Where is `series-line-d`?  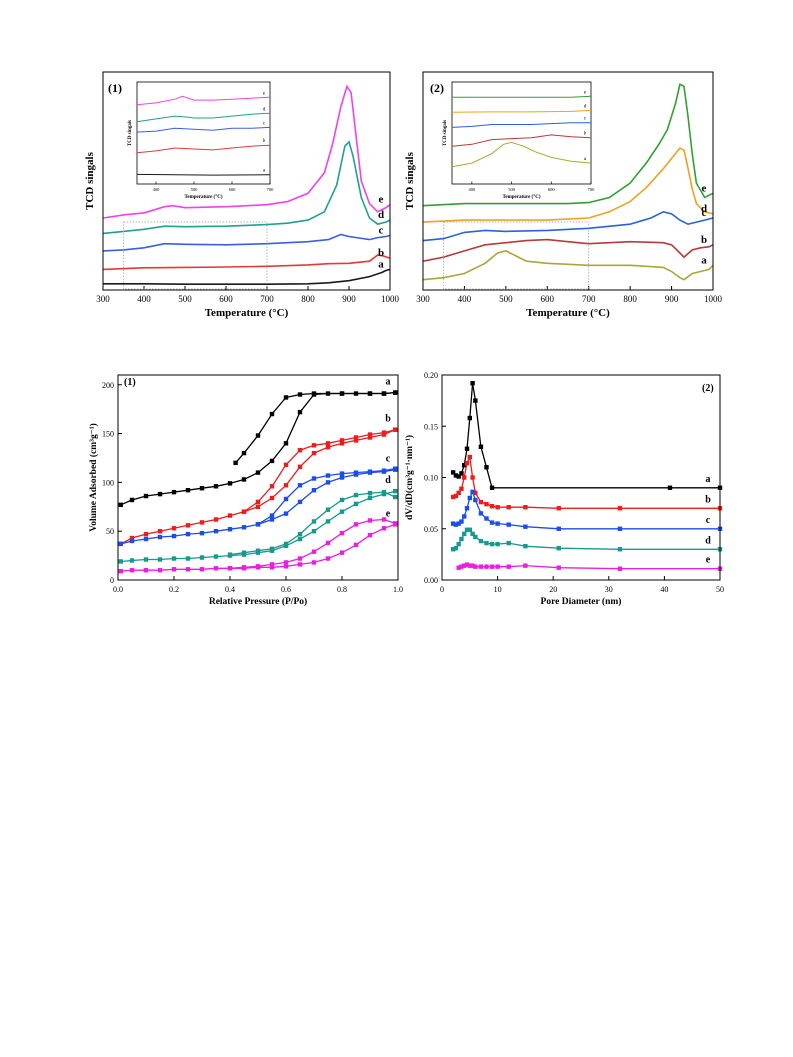
series-line-d is located at coordinates (568, 185).